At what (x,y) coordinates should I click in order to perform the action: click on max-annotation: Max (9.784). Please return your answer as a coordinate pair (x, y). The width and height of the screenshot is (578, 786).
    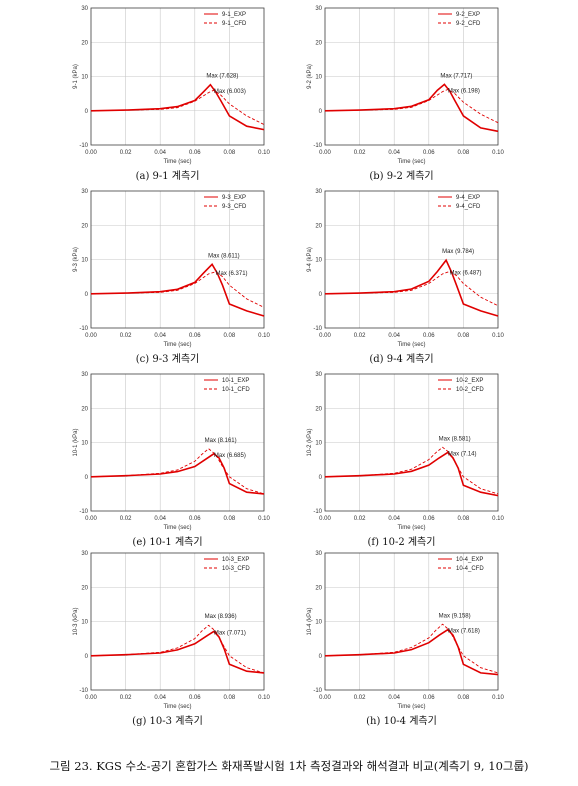
    Looking at the image, I should click on (458, 252).